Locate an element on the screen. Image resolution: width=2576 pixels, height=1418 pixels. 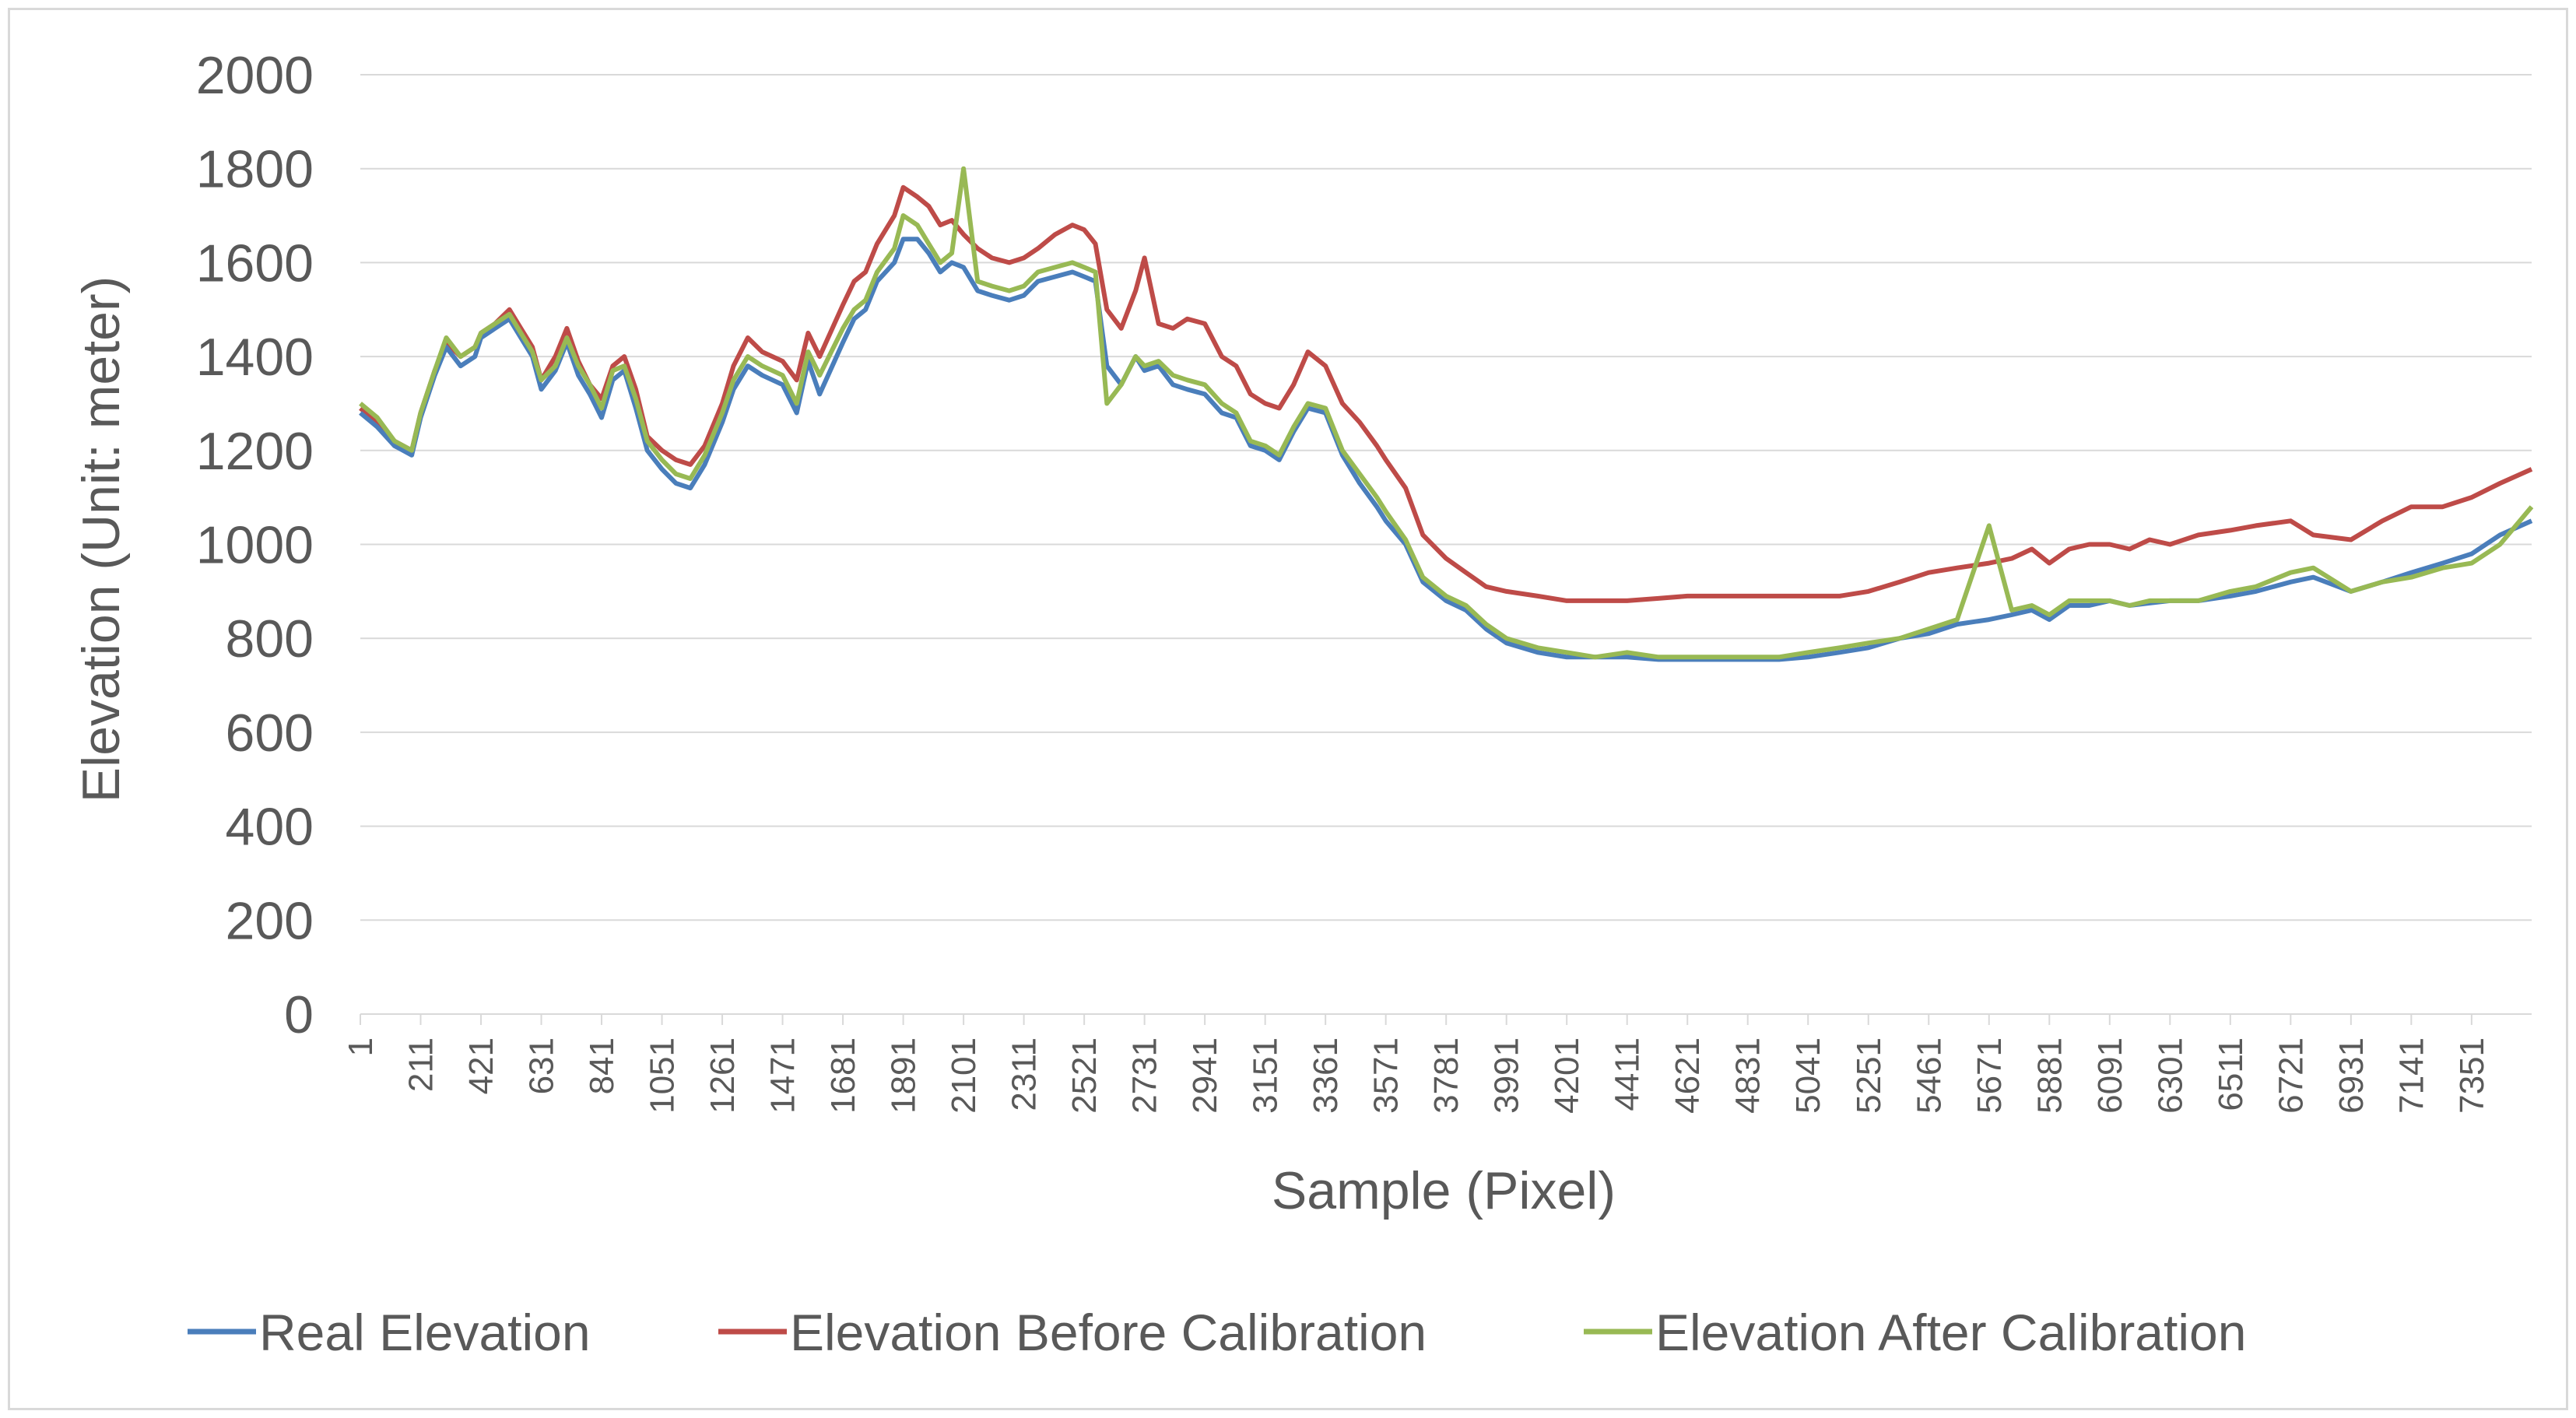
y-tick-label: 1200 is located at coordinates (255, 451).